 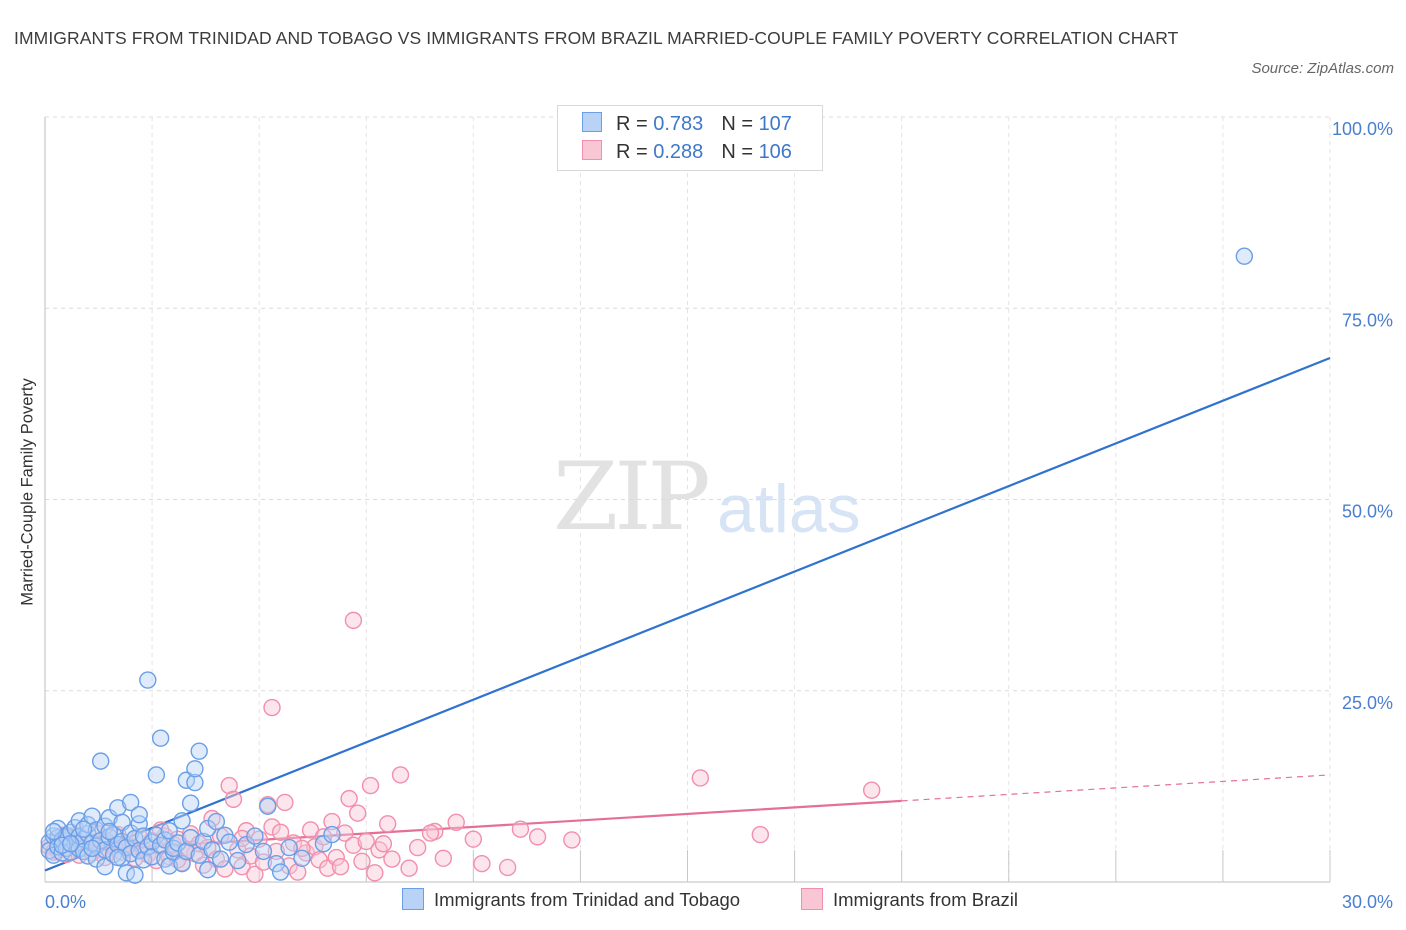 I want to click on legend-item-brazil: Immigrants from Brazil, so click(x=909, y=899).